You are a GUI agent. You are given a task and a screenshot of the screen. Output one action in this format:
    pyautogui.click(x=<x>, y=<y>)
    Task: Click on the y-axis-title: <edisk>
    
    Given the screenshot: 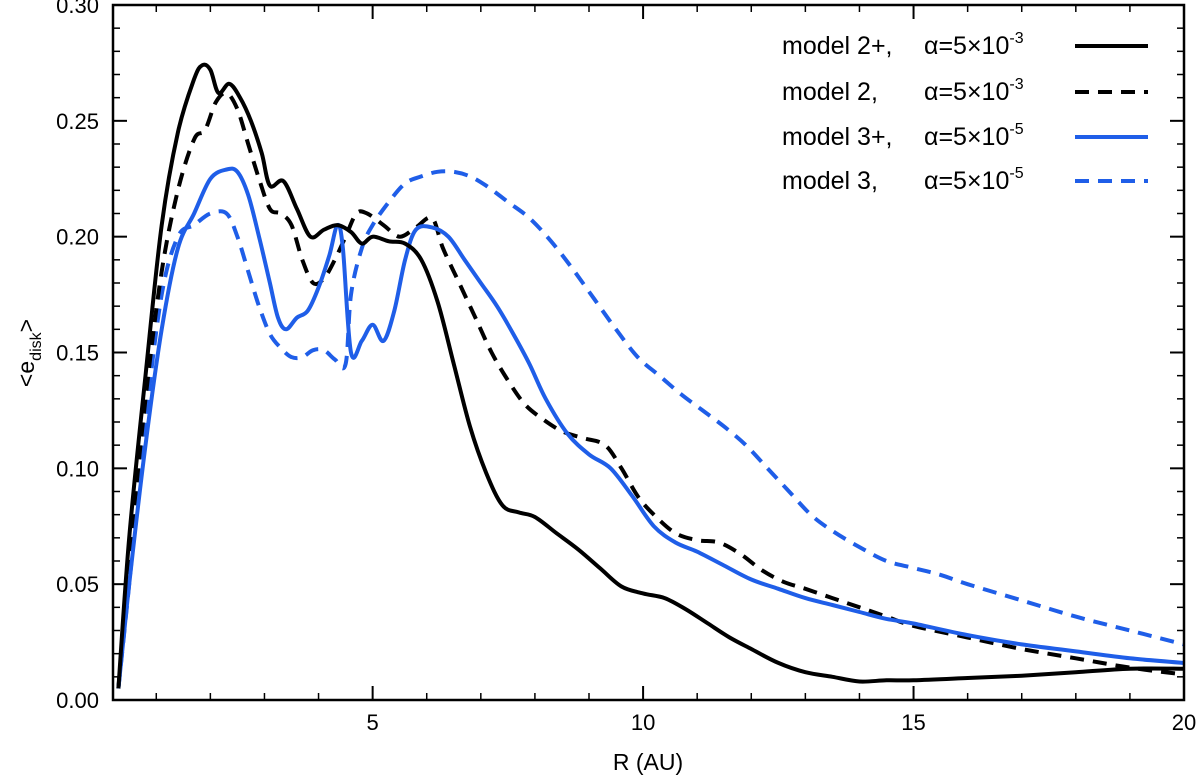 What is the action you would take?
    pyautogui.click(x=29, y=353)
    